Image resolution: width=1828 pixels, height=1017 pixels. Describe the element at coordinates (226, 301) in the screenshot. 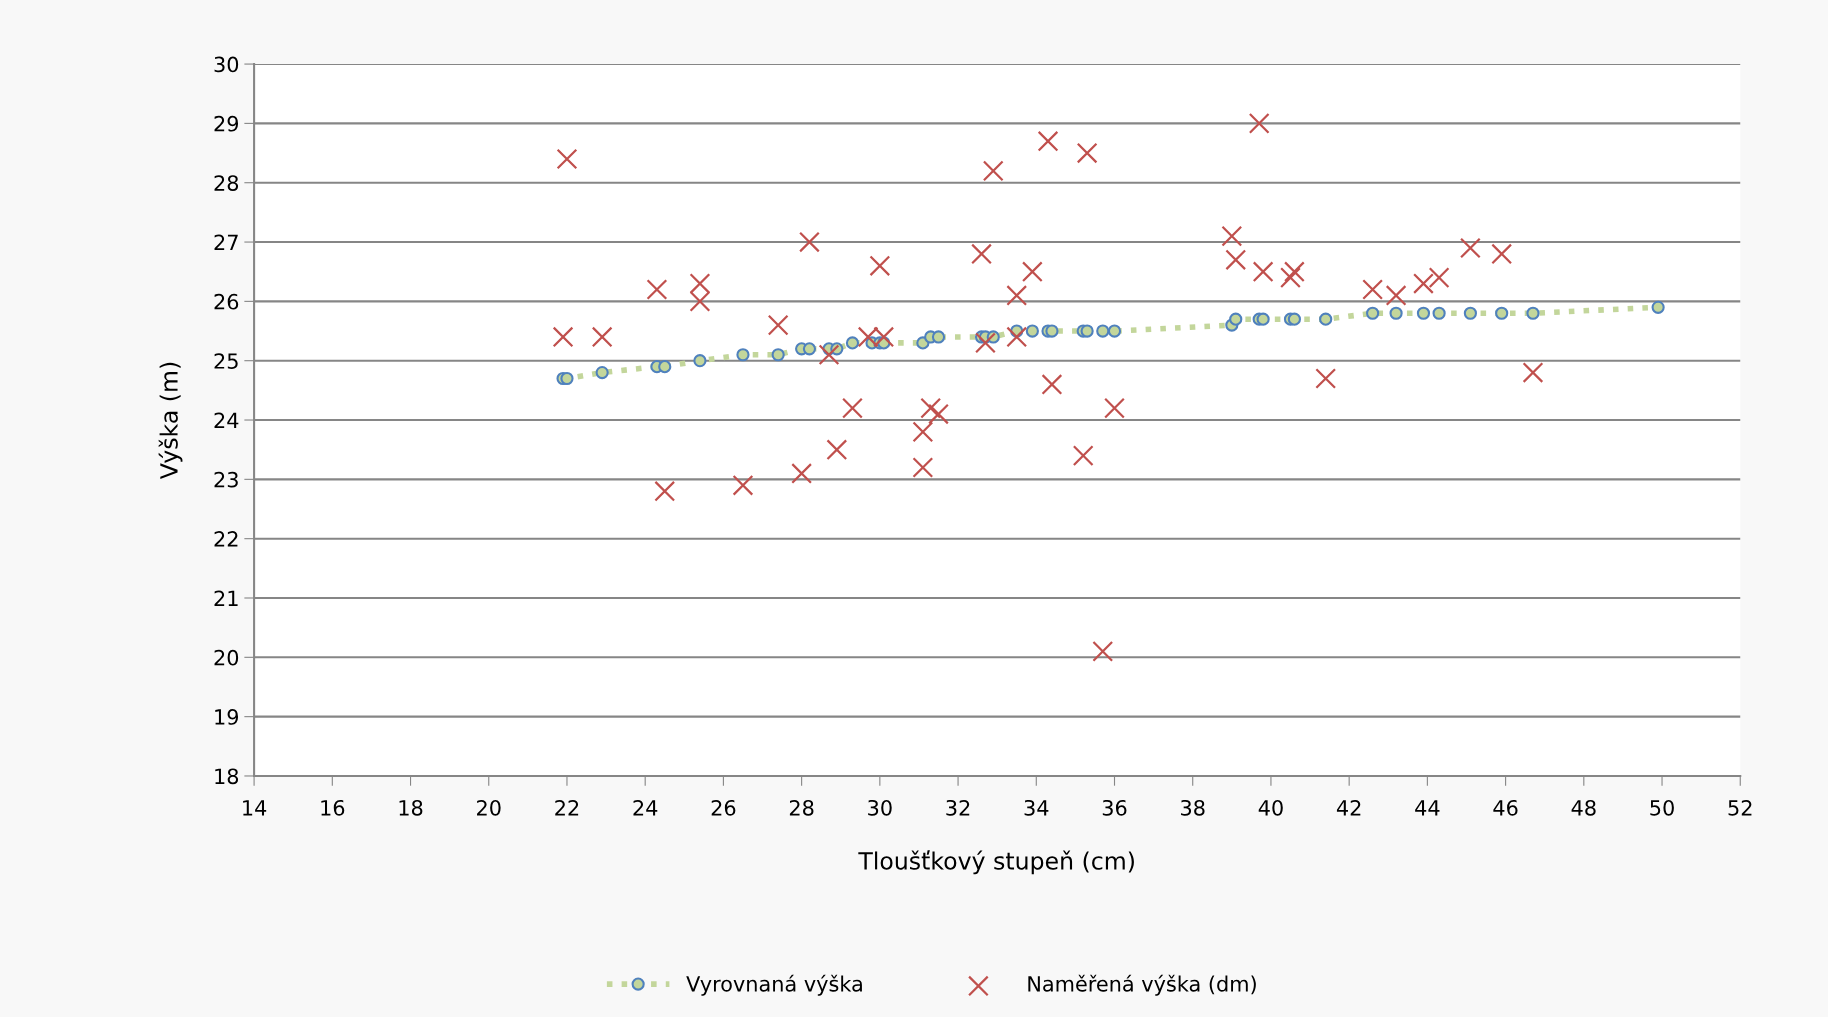

I see `y-tick-label: 26` at that location.